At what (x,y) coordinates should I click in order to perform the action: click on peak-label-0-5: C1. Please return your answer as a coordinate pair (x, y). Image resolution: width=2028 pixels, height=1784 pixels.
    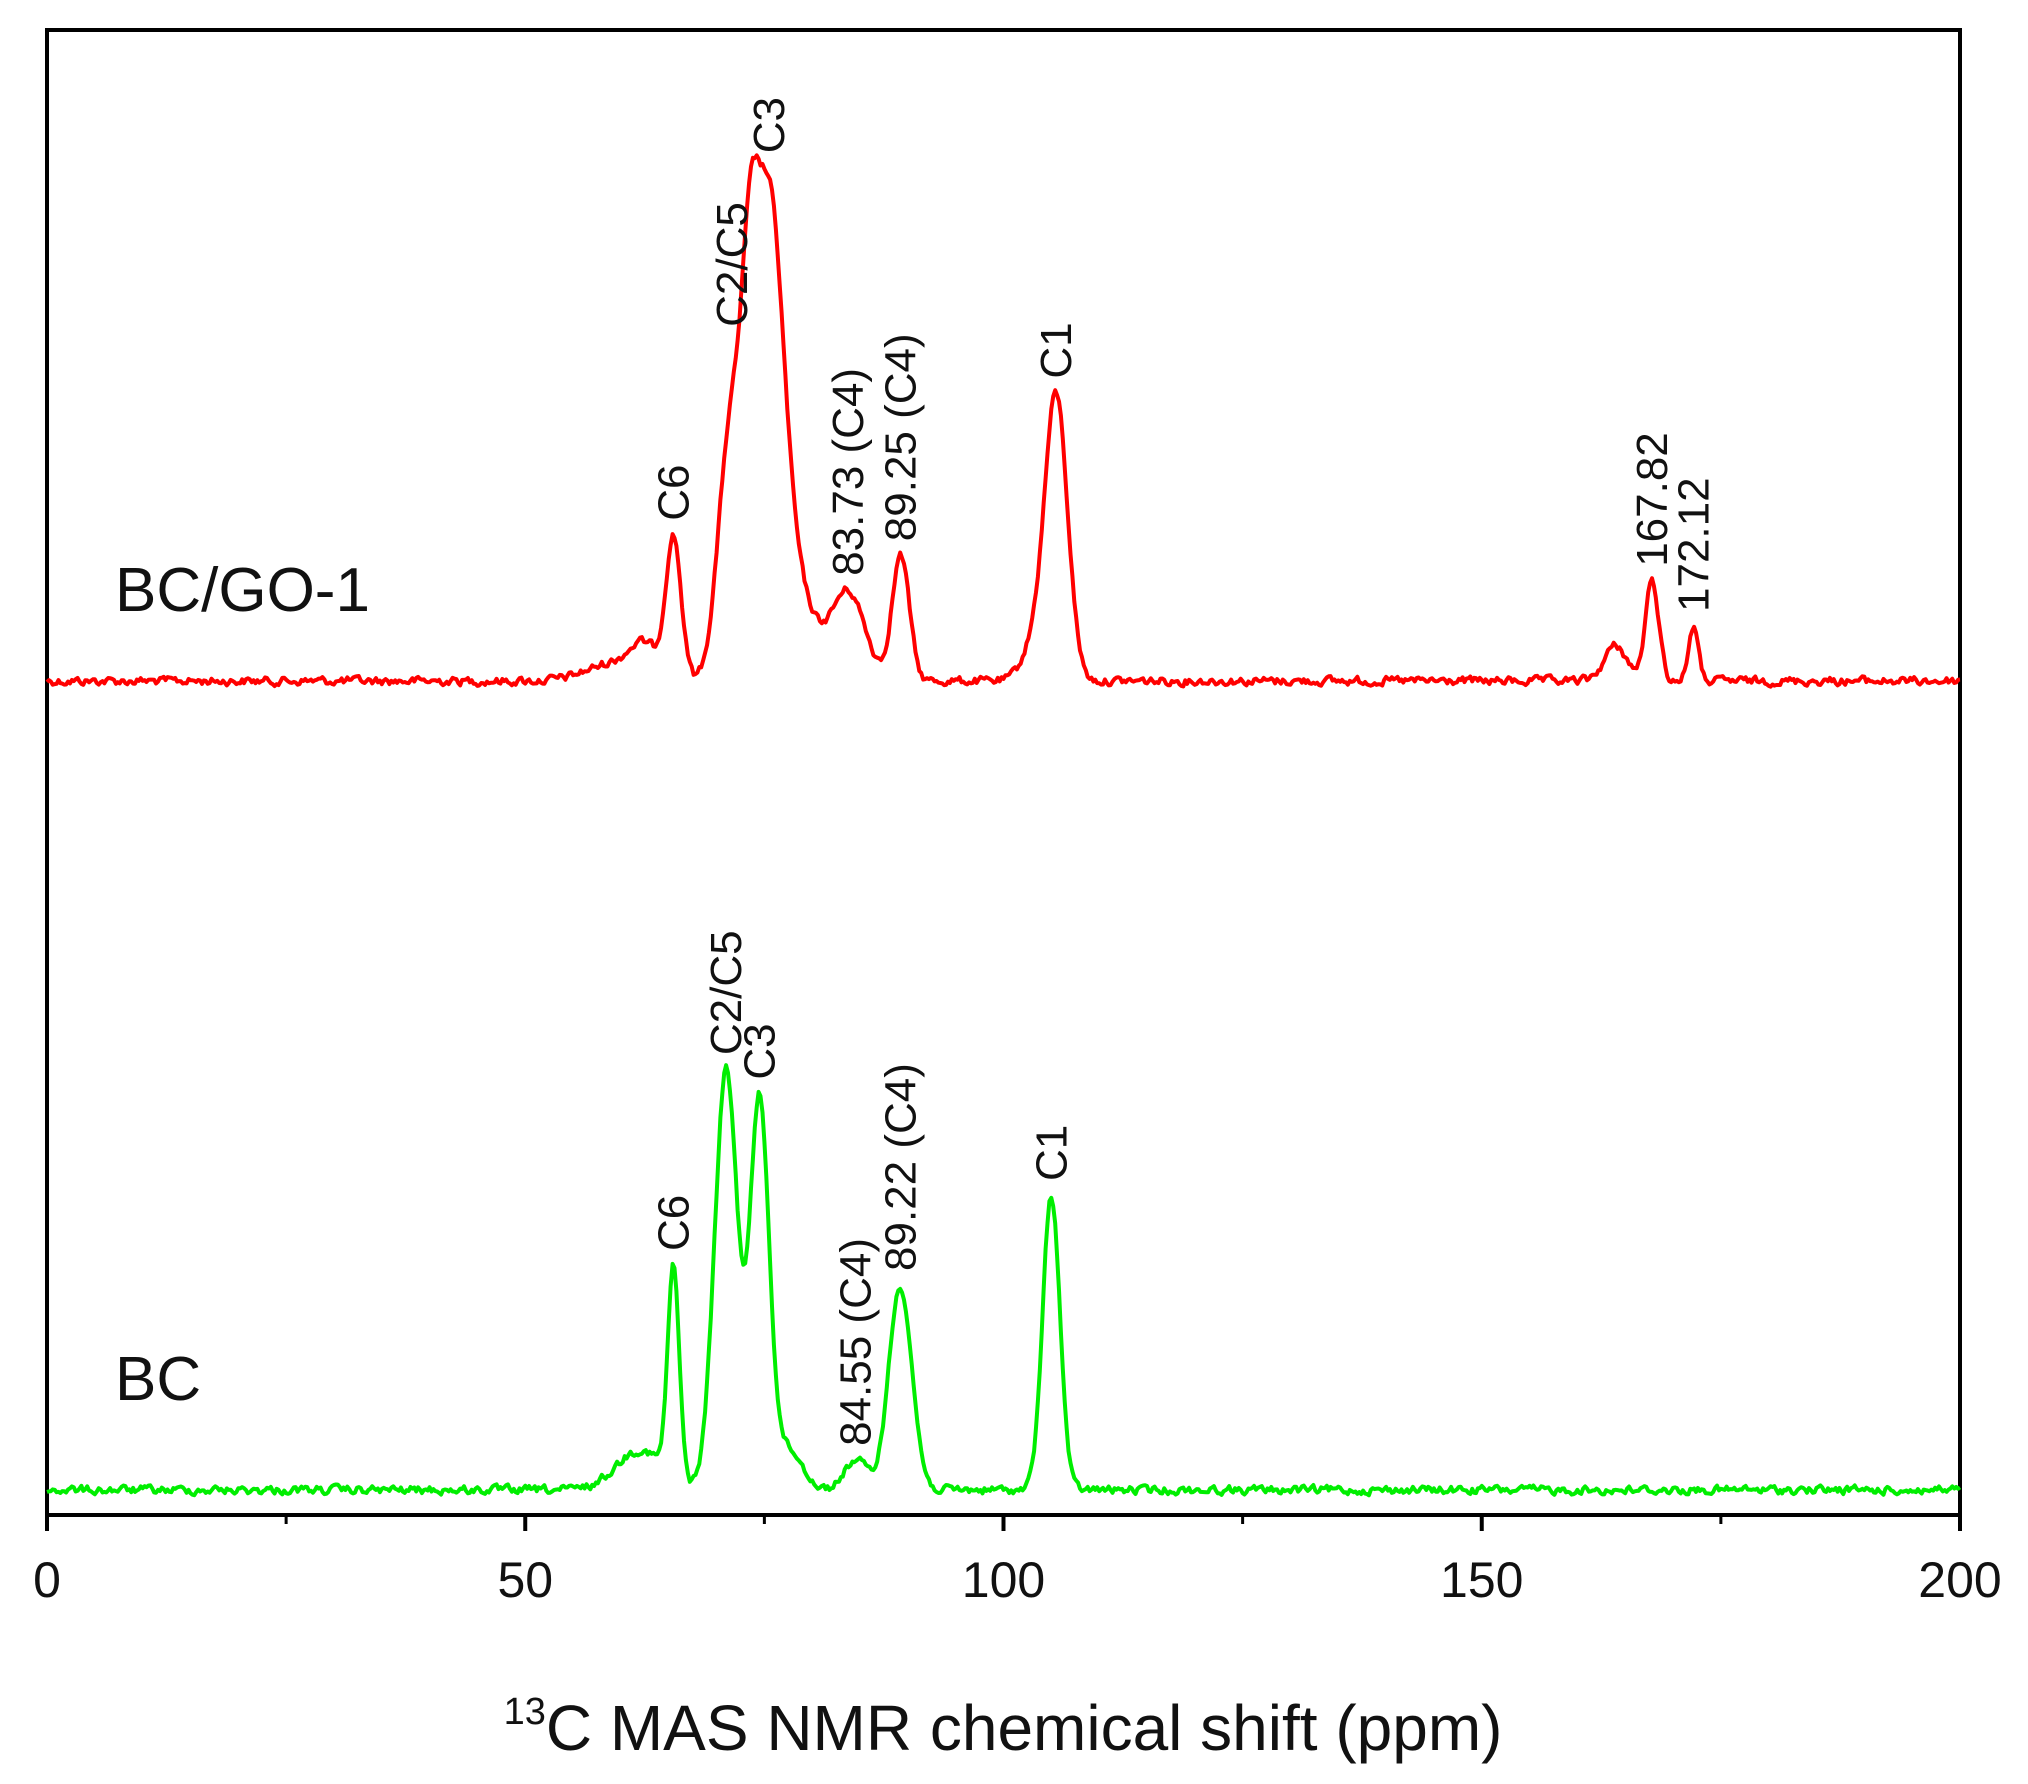
    Looking at the image, I should click on (1056, 350).